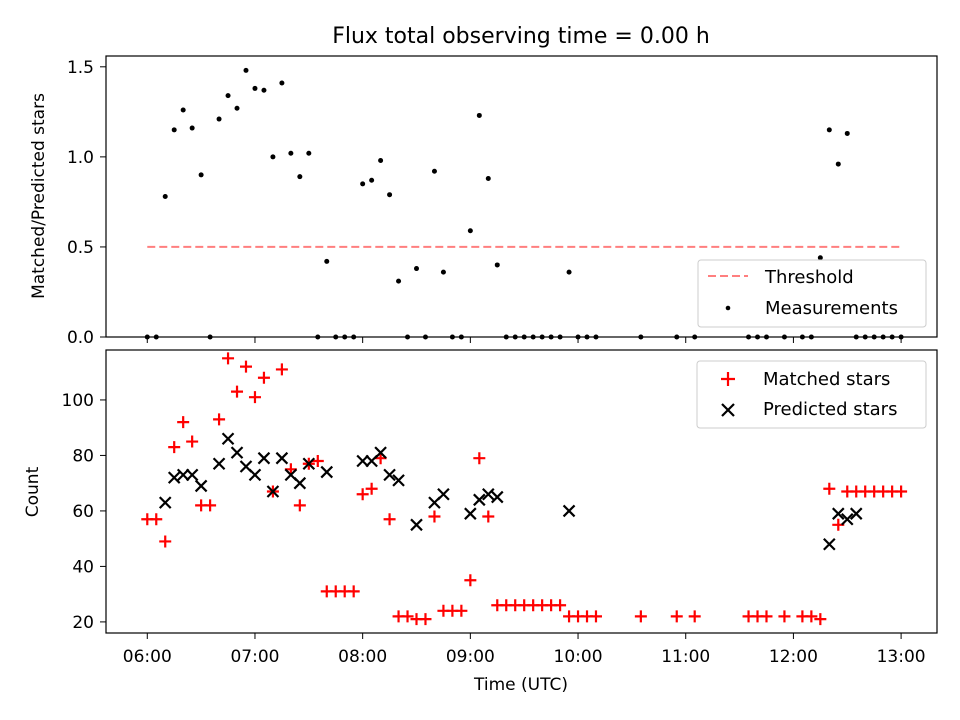  What do you see at coordinates (830, 409) in the screenshot?
I see `predicted-legend-label: Predicted stars` at bounding box center [830, 409].